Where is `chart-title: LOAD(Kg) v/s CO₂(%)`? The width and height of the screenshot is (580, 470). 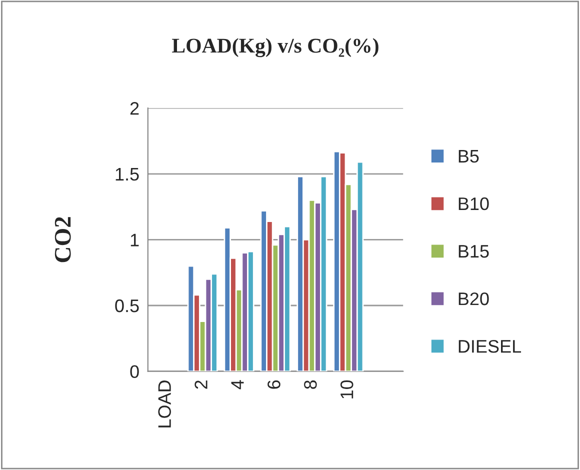 chart-title: LOAD(Kg) v/s CO₂(%) is located at coordinates (275, 48).